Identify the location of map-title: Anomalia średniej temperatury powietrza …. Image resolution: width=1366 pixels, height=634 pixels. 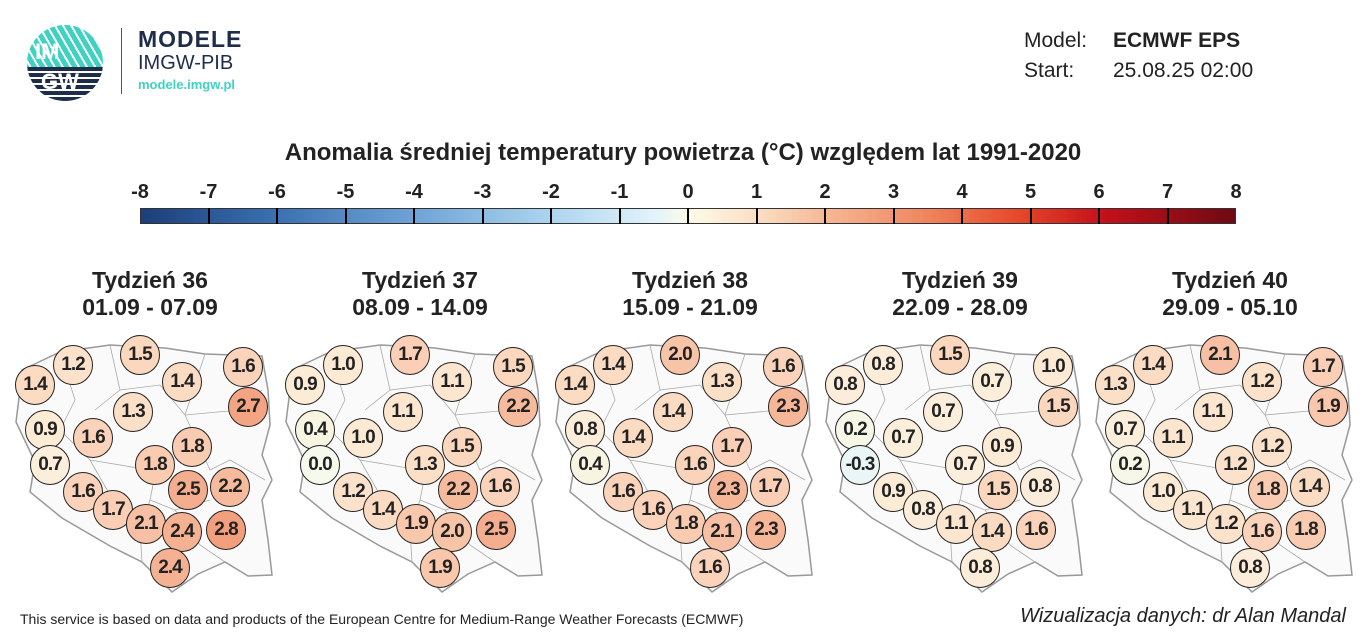
(683, 152).